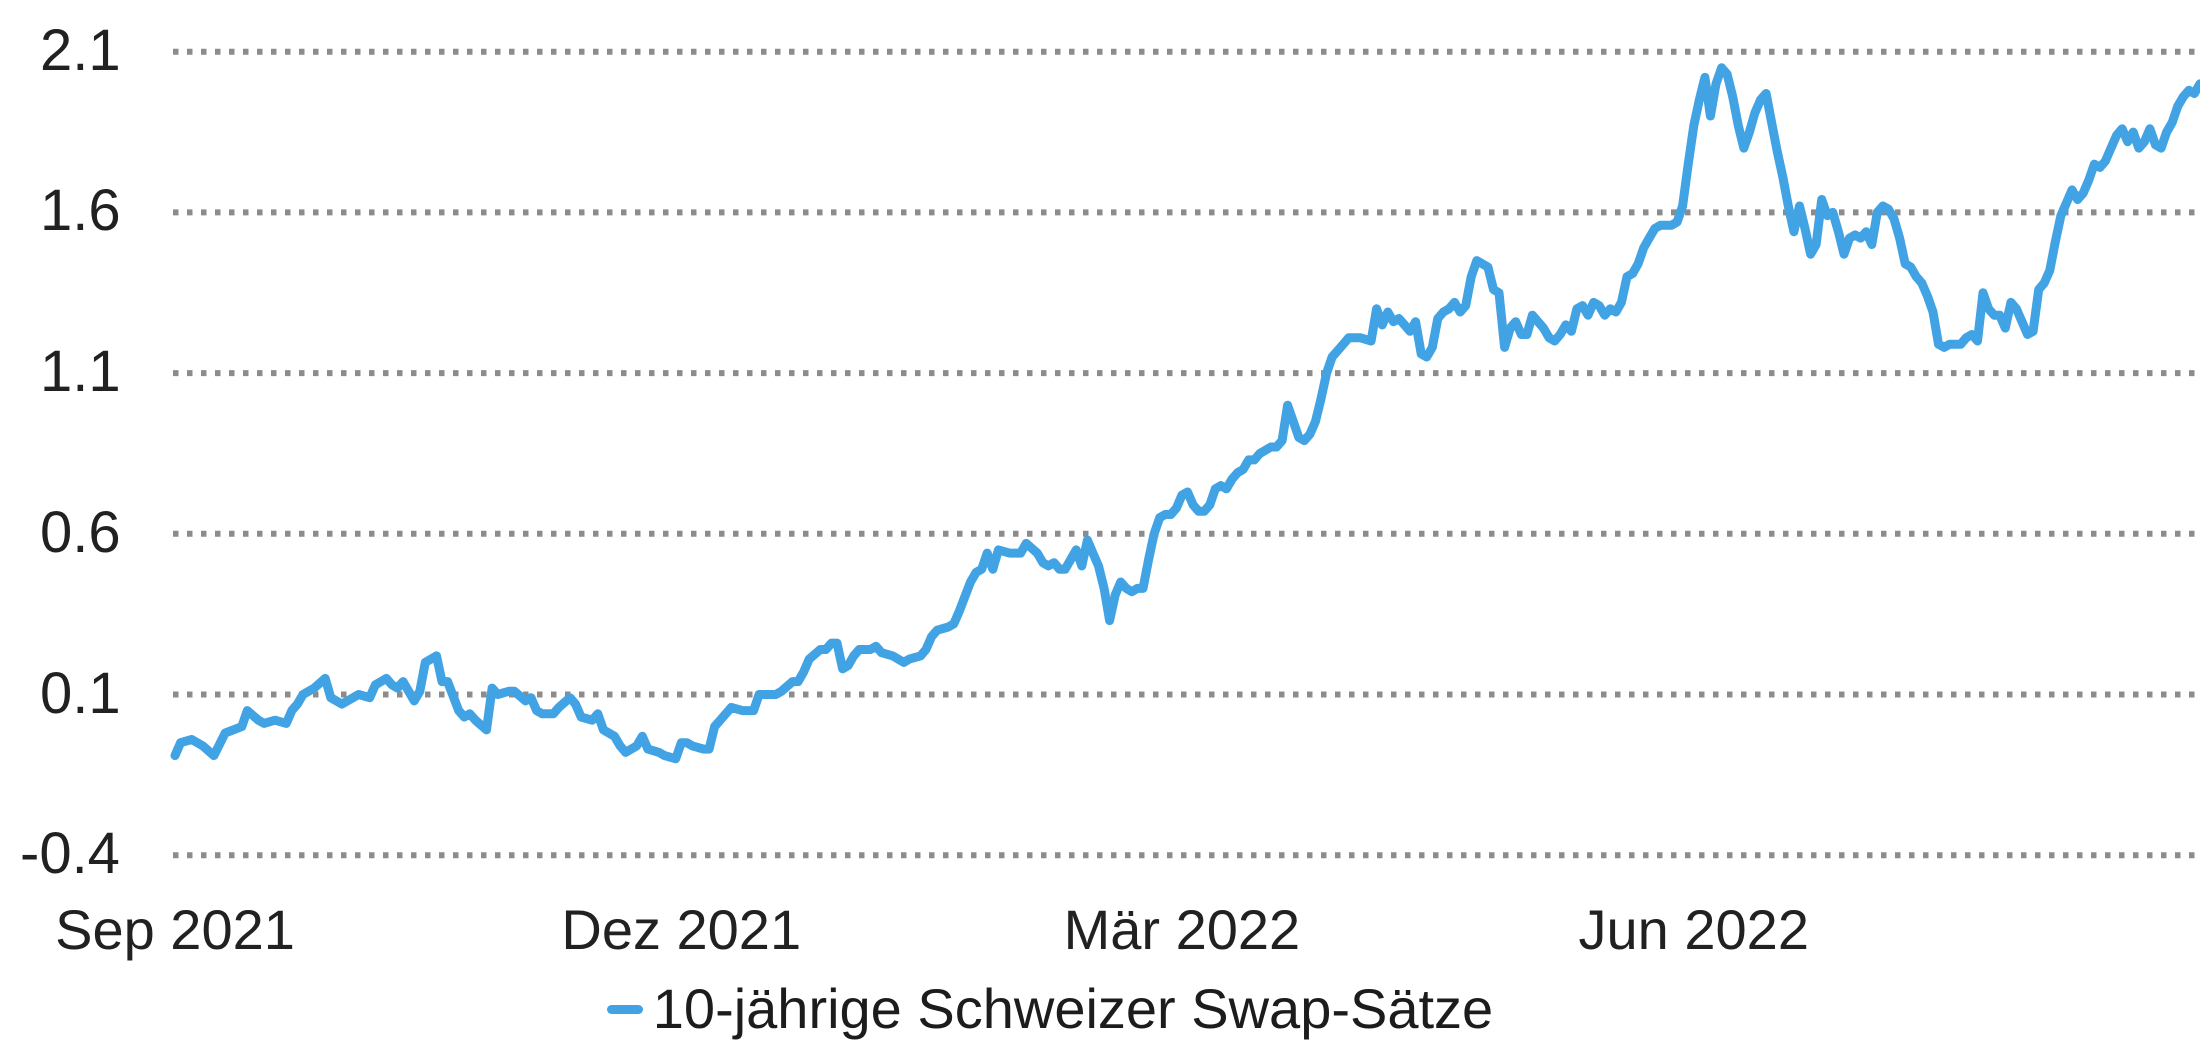 The width and height of the screenshot is (2200, 1060). I want to click on x-axis-tick-label: Mär 2022, so click(1182, 929).